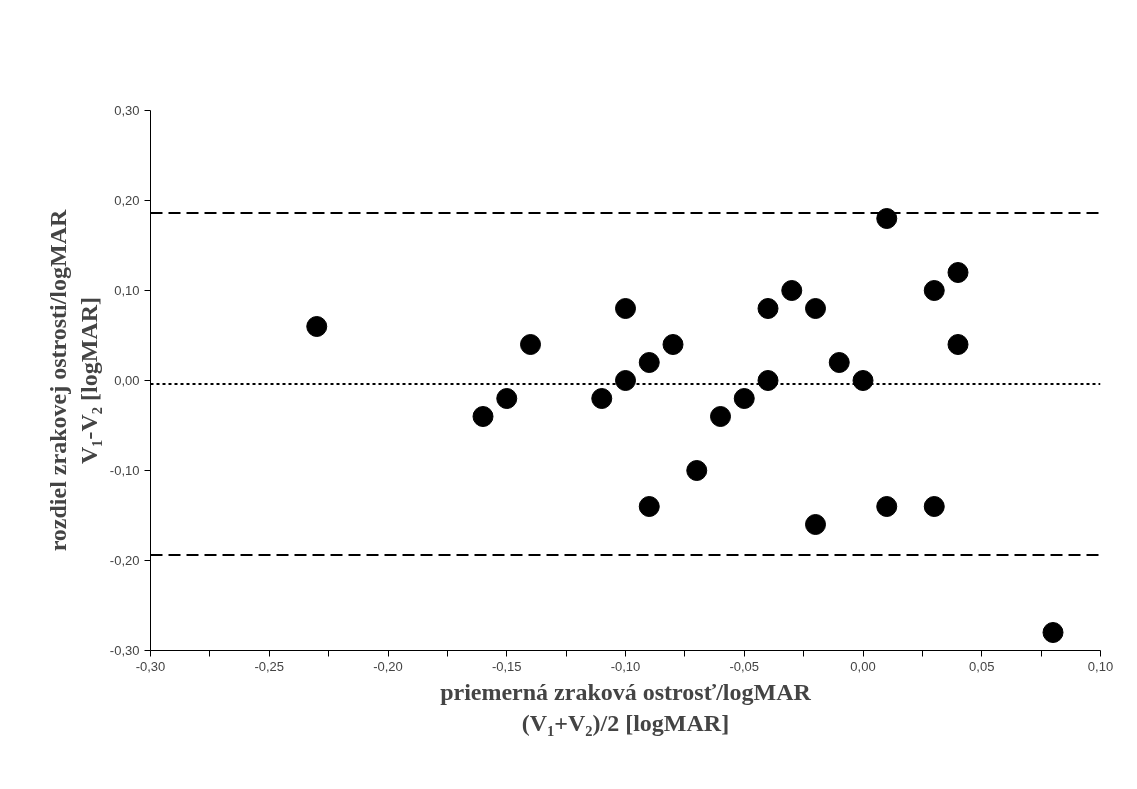 The image size is (1137, 789). I want to click on y-tick-label: -0,20, so click(124, 560).